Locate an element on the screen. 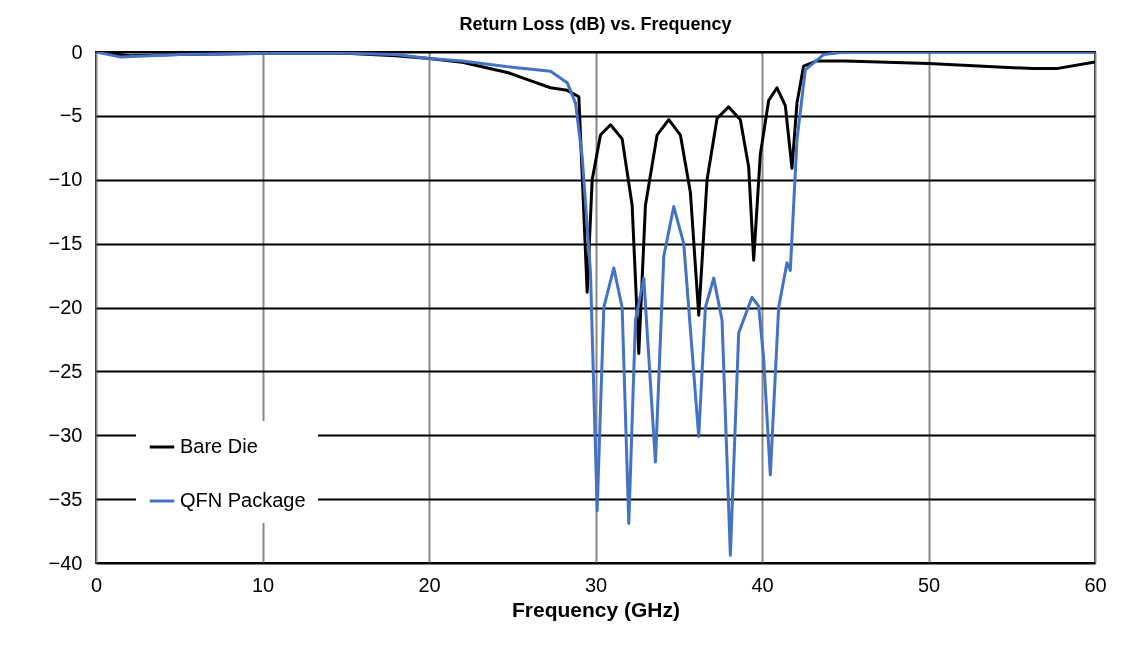  x-axis-title: Frequency (GHz) is located at coordinates (596, 609).